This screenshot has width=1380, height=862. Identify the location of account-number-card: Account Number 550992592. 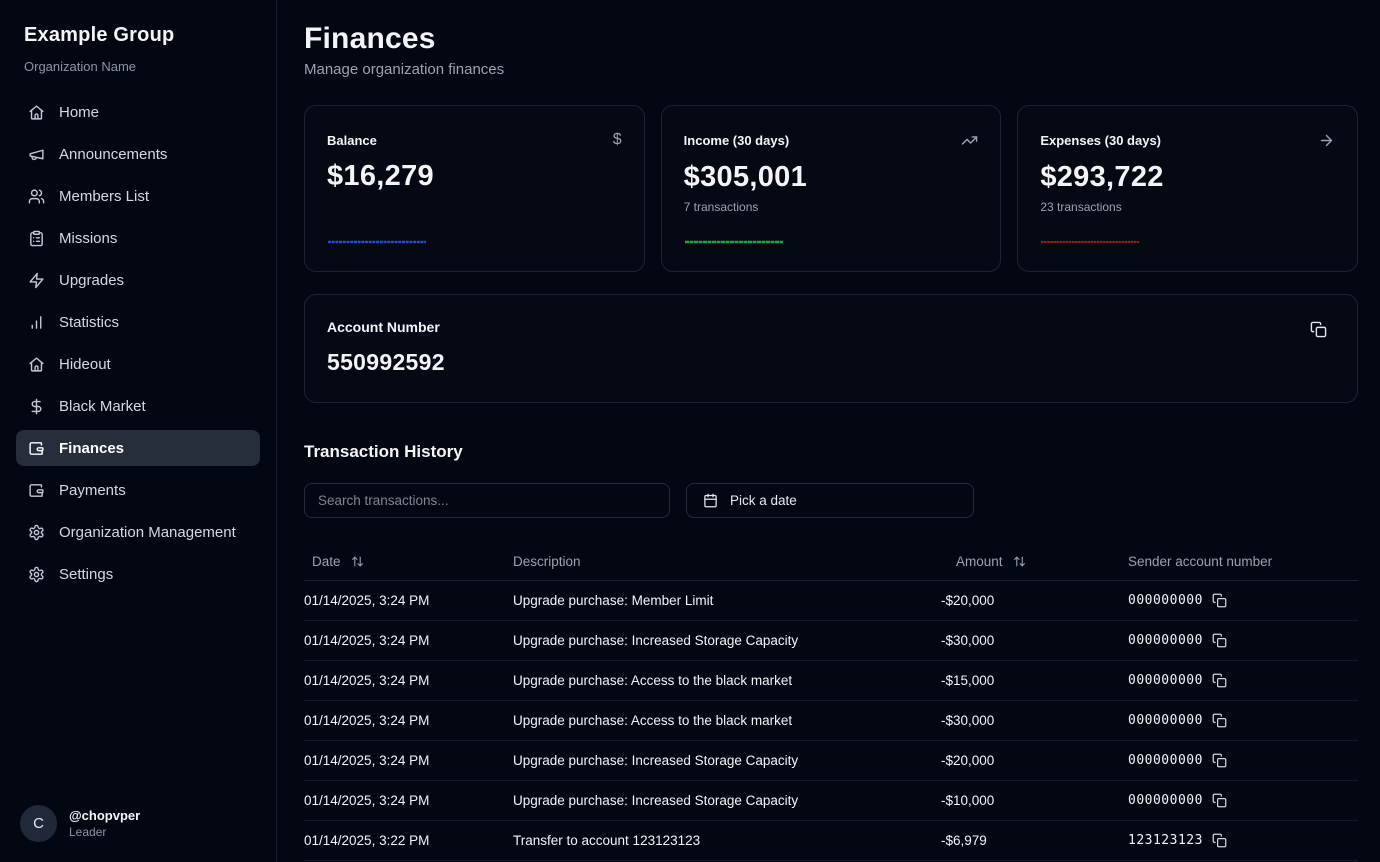
(831, 348).